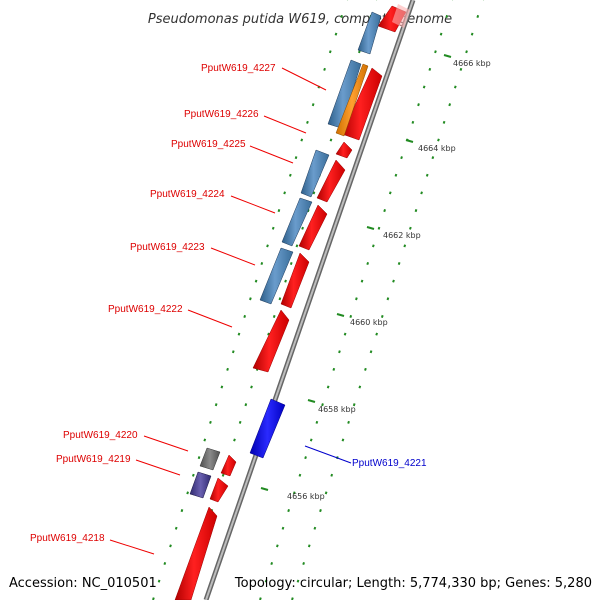 The width and height of the screenshot is (600, 600). Describe the element at coordinates (352, 100) in the screenshot. I see `orf-feature` at that location.